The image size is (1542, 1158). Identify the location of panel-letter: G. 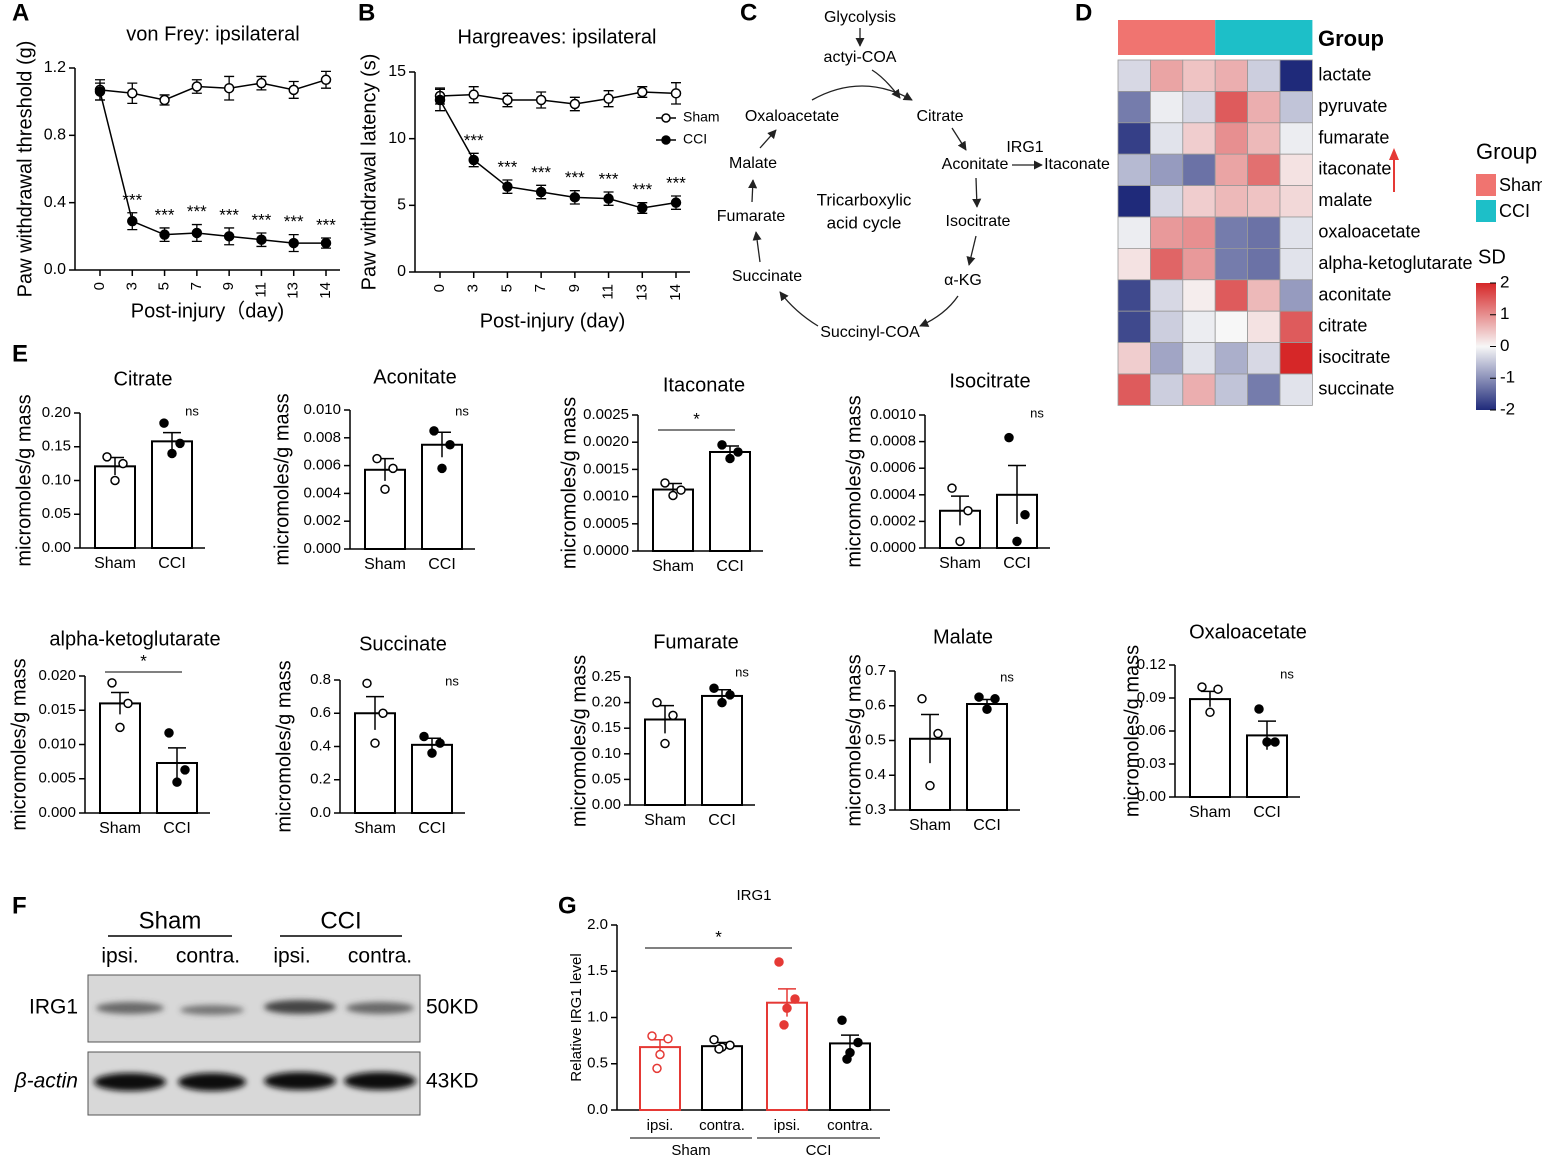
(567, 905).